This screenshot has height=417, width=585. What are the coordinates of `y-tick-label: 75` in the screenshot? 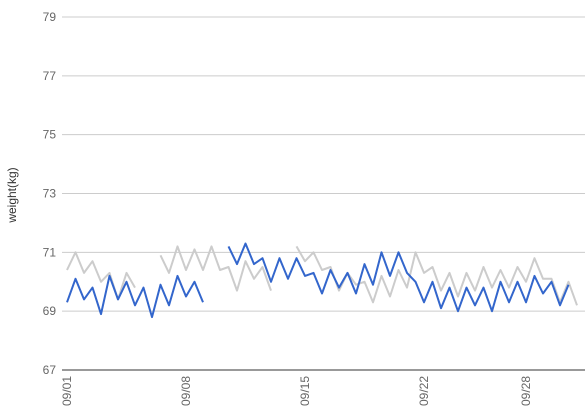 It's located at (50, 135).